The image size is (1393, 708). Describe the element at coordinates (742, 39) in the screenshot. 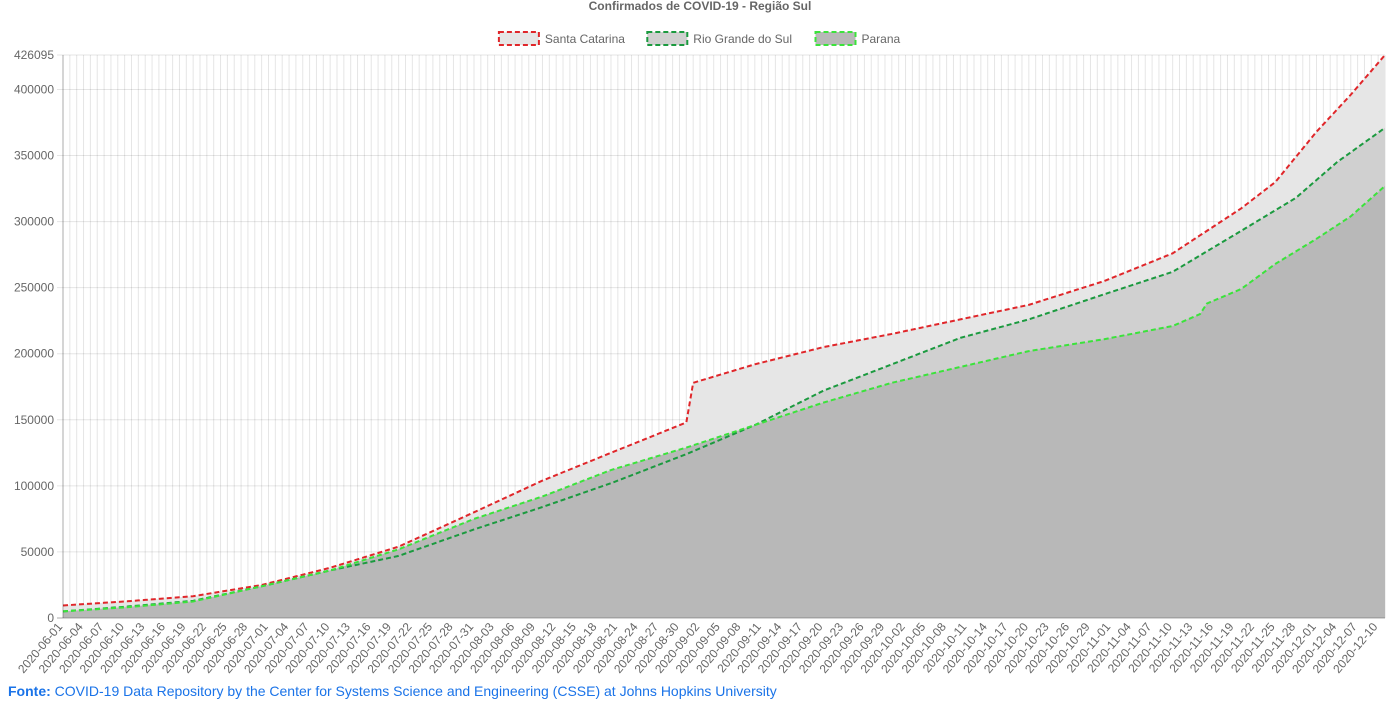

I see `legend-label: Rio Grande do Sul` at that location.